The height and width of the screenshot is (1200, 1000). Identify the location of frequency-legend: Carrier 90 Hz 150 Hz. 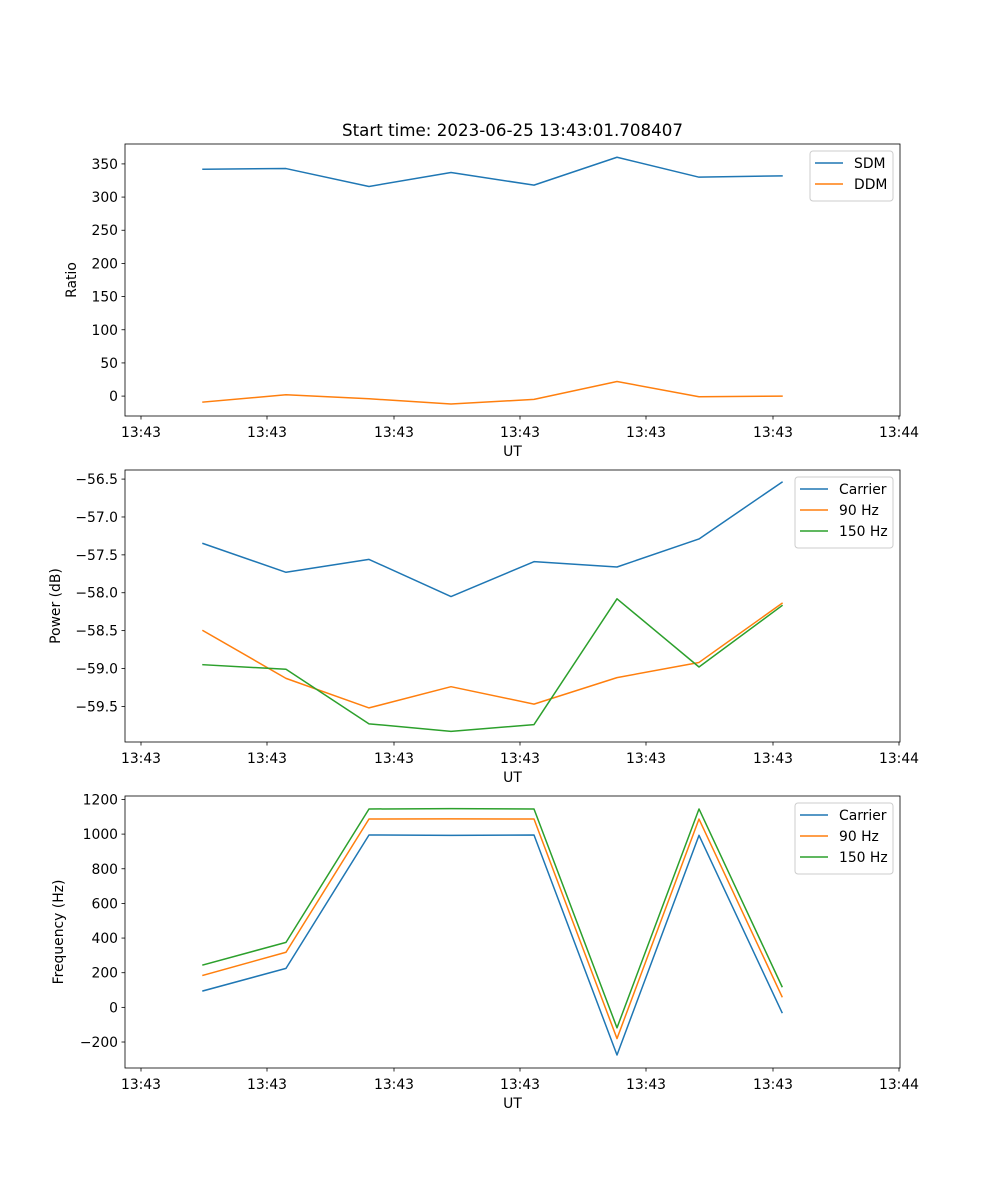
(844, 838).